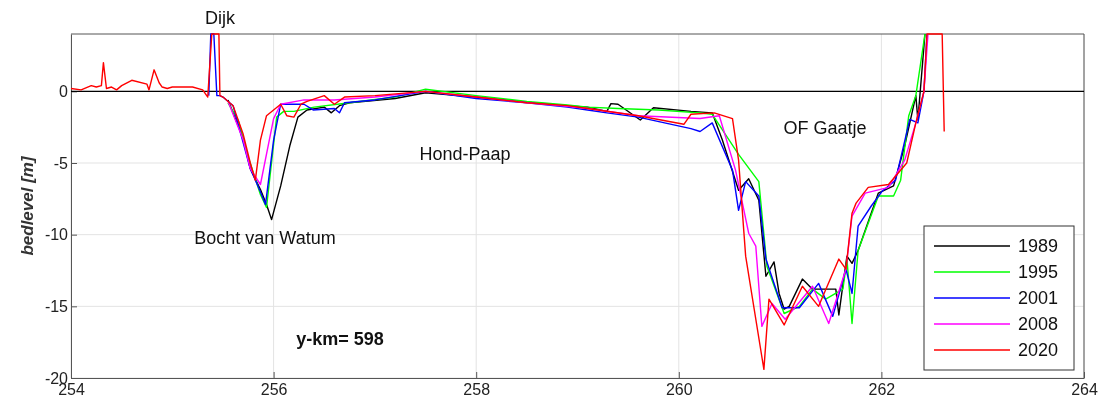  What do you see at coordinates (61, 163) in the screenshot?
I see `y-tick-label: -5` at bounding box center [61, 163].